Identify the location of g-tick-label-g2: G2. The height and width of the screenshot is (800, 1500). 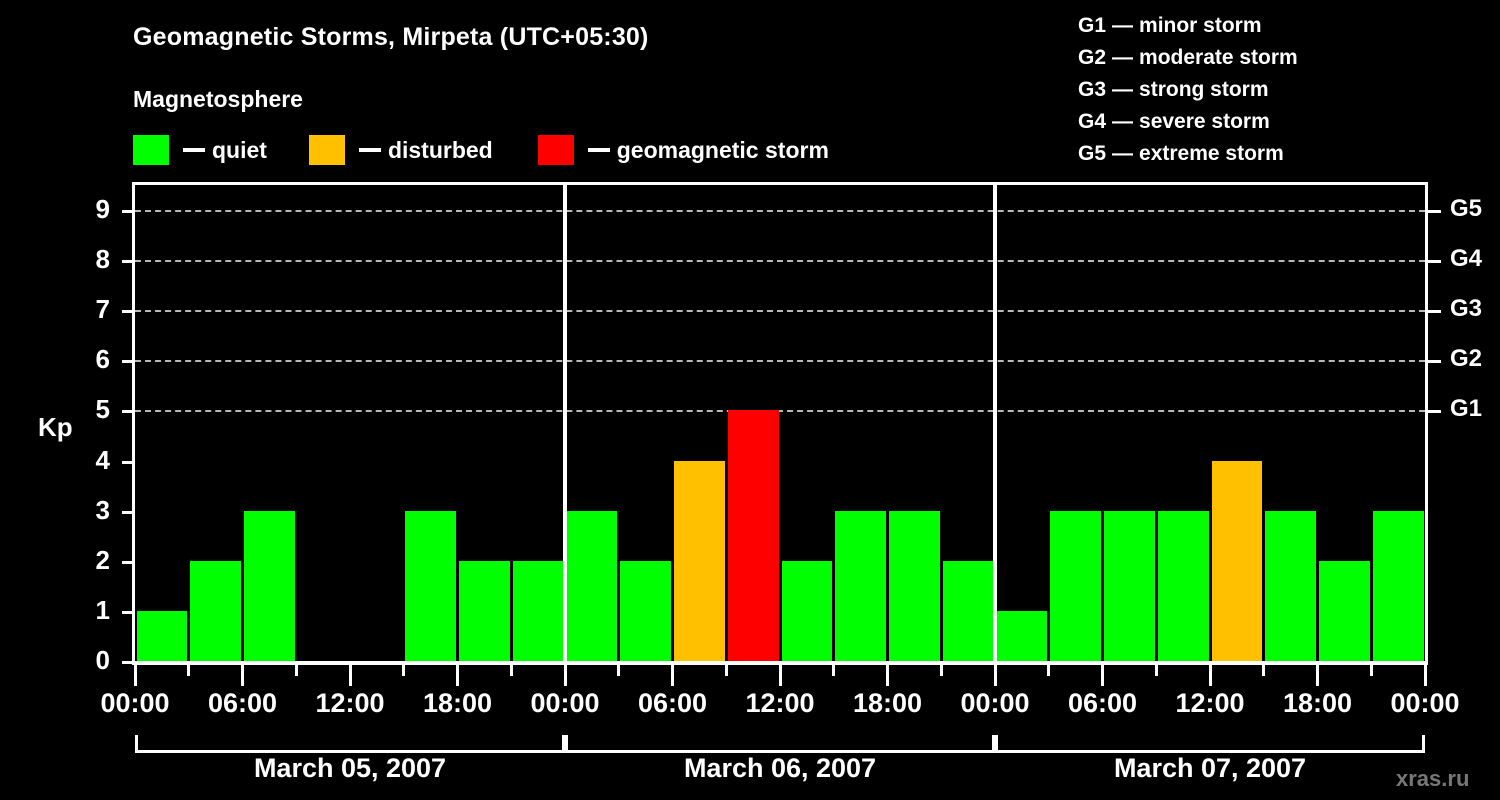
(1466, 359).